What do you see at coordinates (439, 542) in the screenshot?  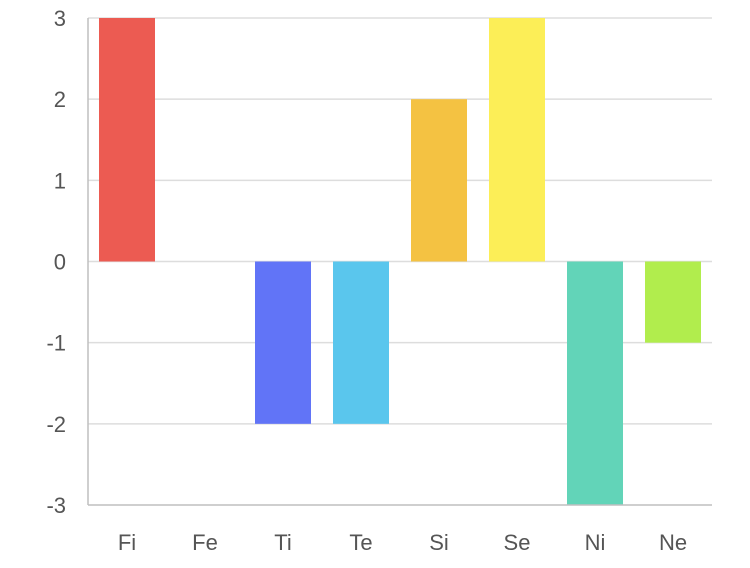 I see `x-tick-label: Si` at bounding box center [439, 542].